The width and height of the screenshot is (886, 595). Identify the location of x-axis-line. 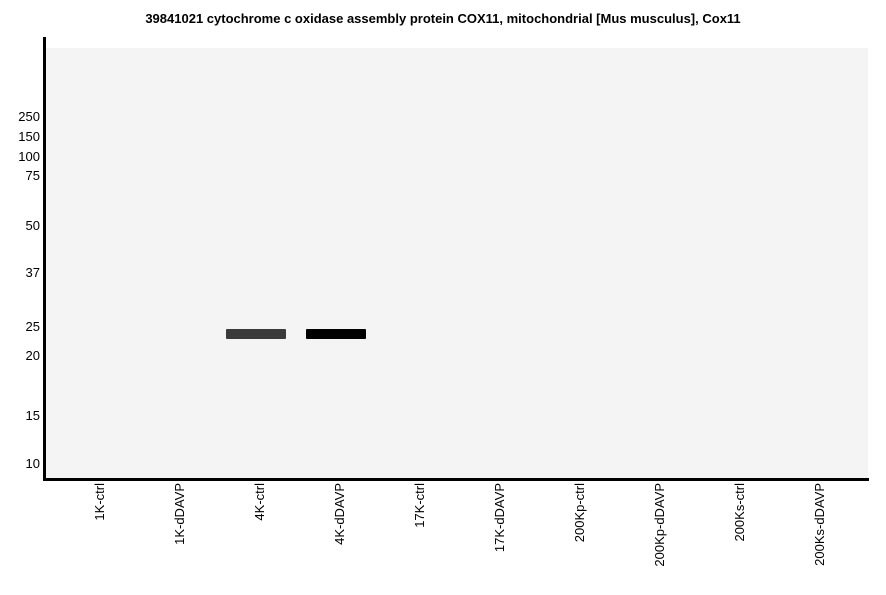
(456, 479).